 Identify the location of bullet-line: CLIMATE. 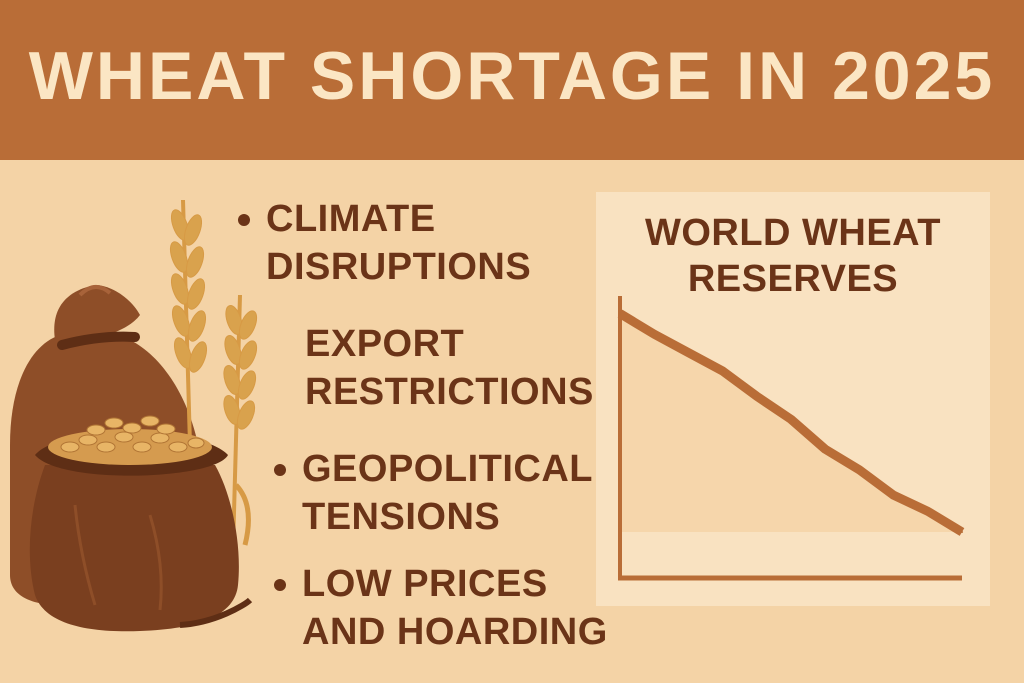
(351, 219).